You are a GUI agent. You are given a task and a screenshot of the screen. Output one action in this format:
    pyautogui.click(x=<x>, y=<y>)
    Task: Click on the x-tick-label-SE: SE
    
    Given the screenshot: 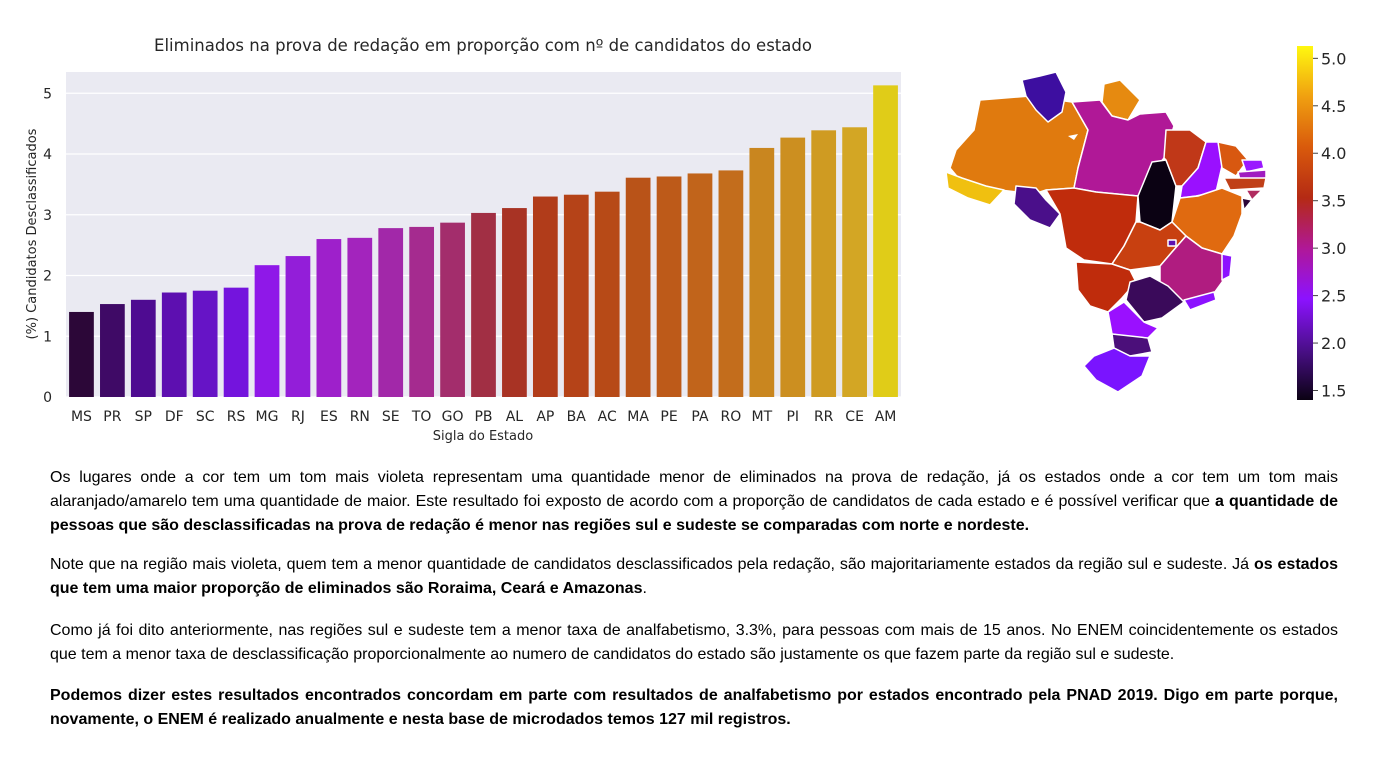 What is the action you would take?
    pyautogui.click(x=391, y=417)
    